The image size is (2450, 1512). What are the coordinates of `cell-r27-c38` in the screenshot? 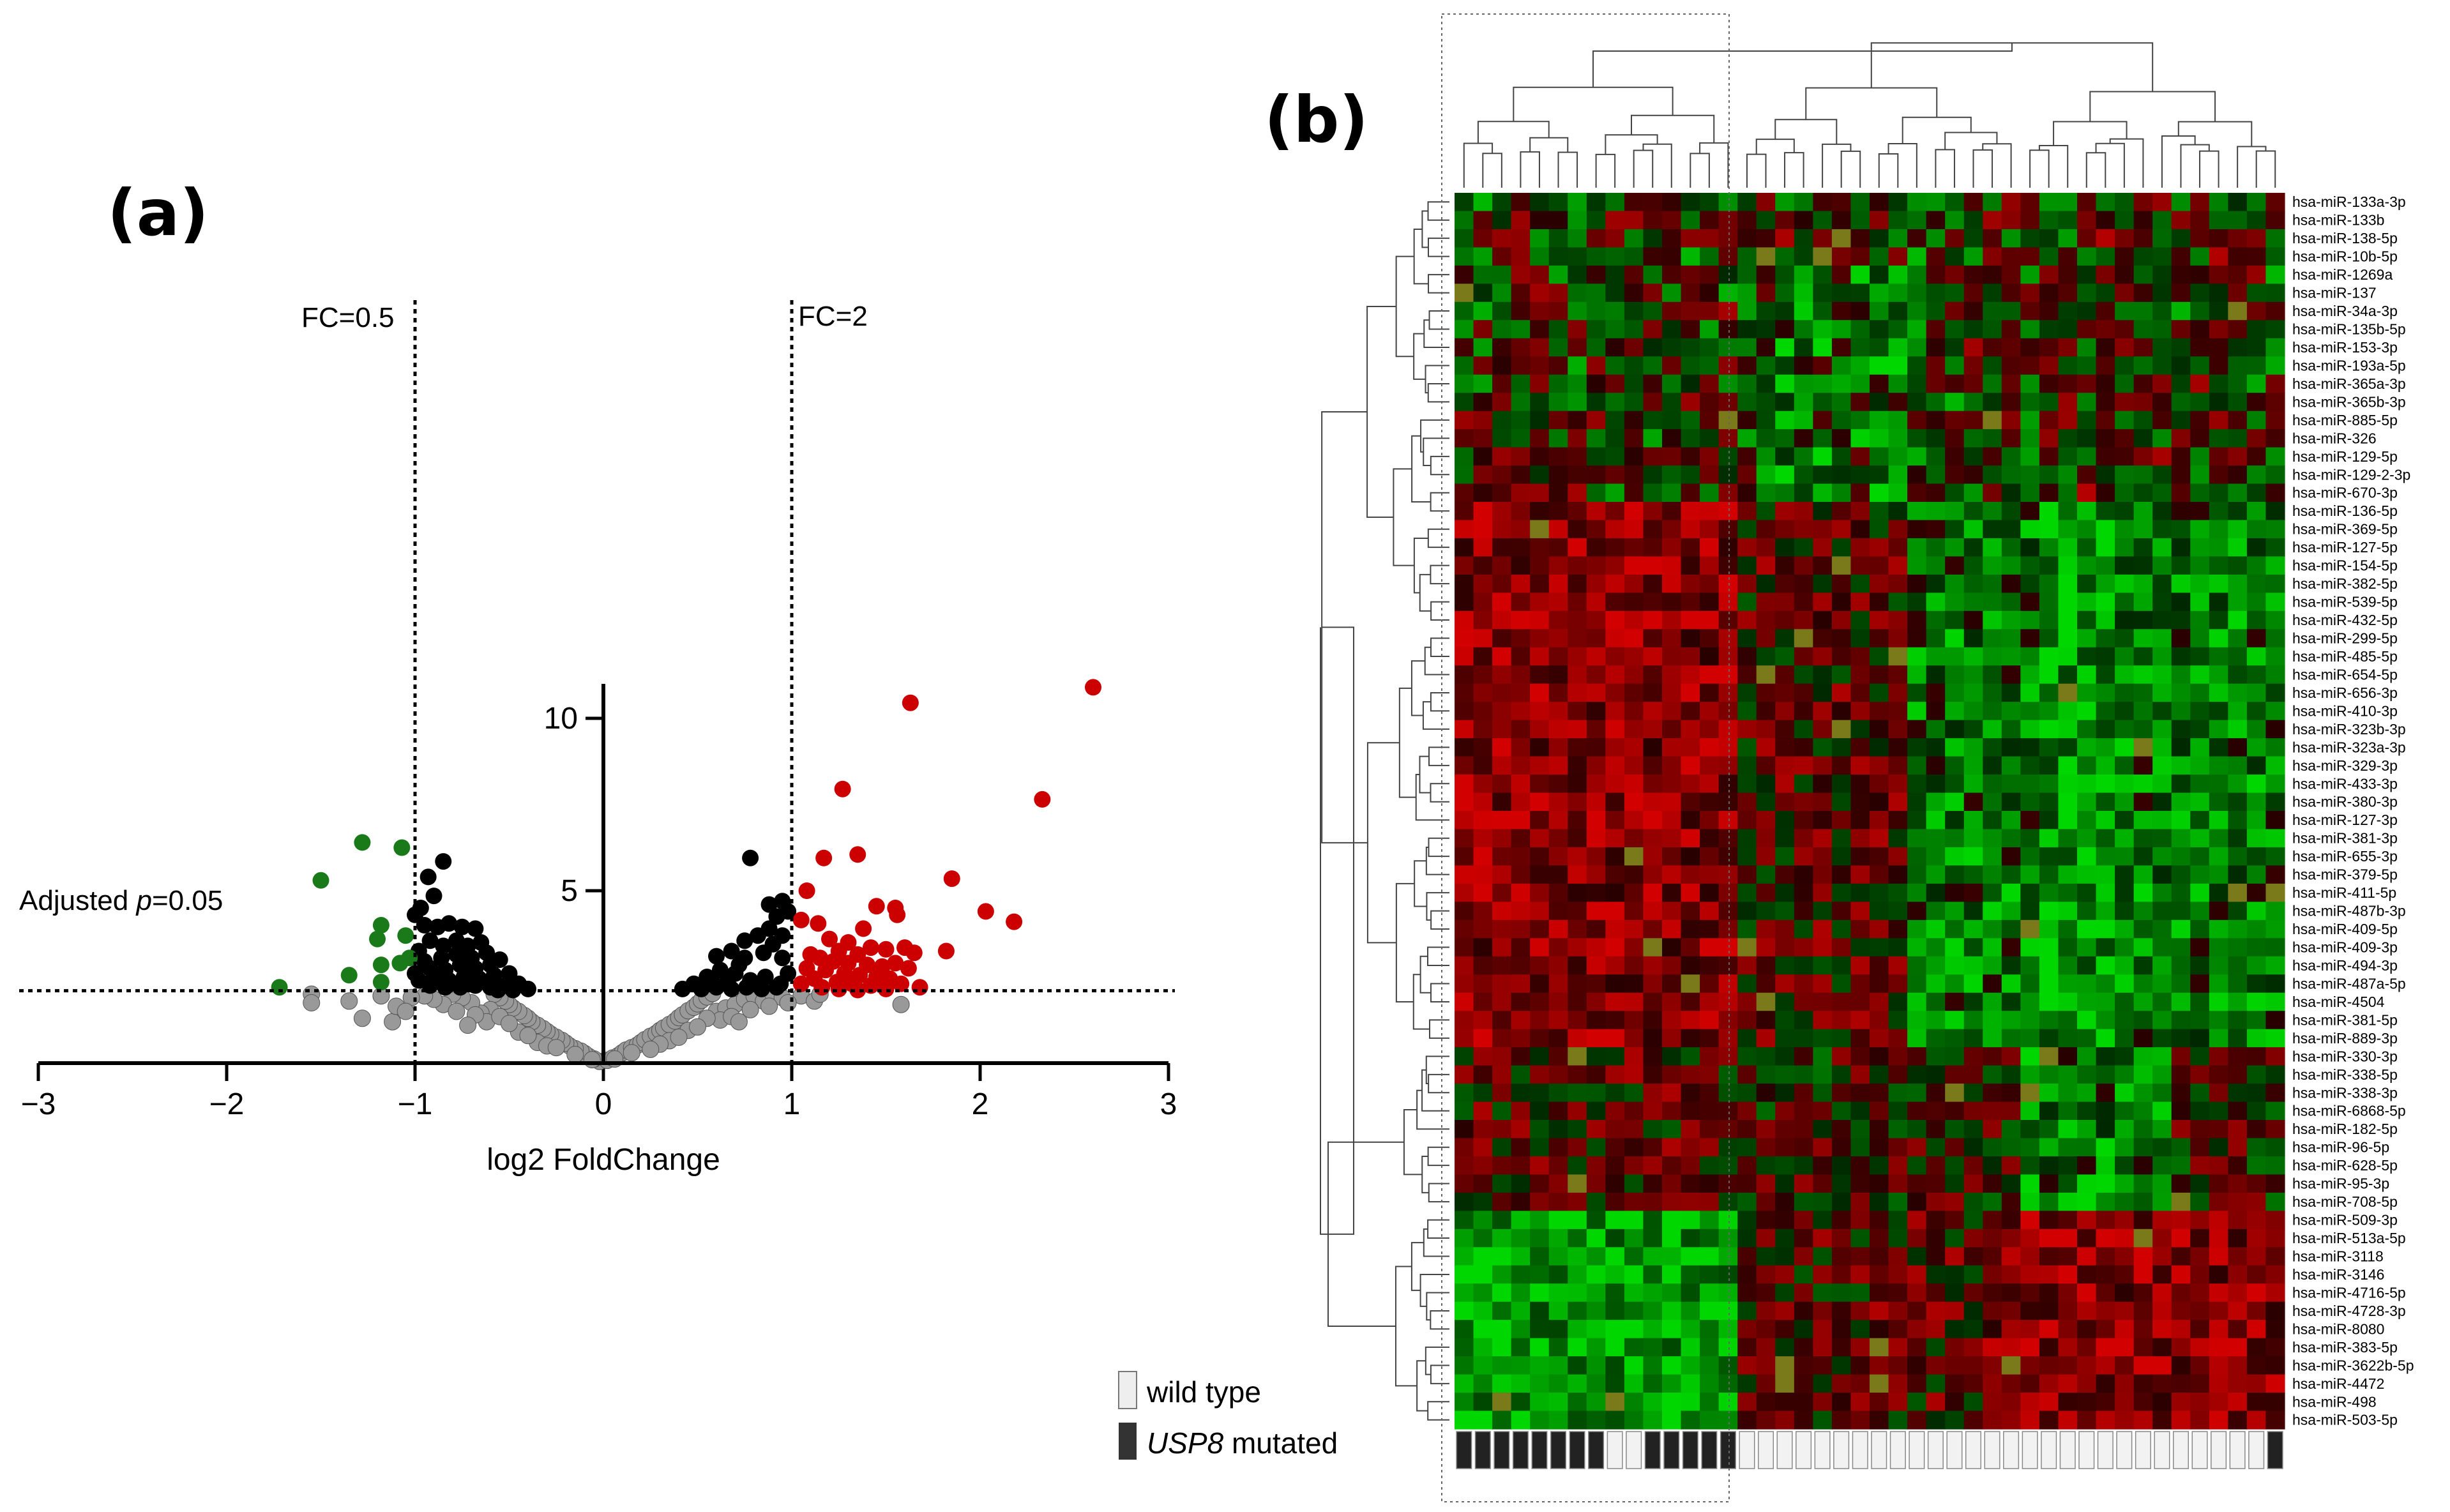 It's located at (2181, 692).